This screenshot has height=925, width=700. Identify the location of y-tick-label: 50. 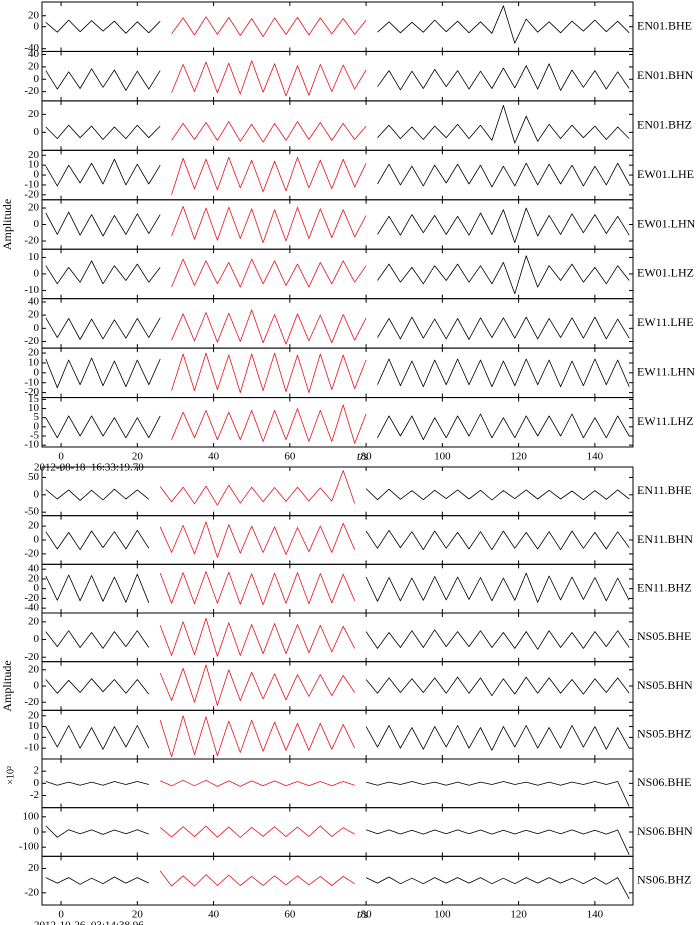
(34, 477).